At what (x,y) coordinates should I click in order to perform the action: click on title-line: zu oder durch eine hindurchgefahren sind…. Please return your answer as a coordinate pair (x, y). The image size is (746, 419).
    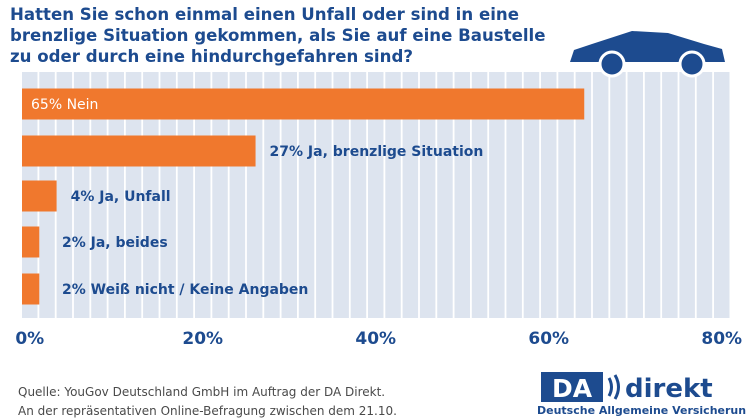
    Looking at the image, I should click on (211, 56).